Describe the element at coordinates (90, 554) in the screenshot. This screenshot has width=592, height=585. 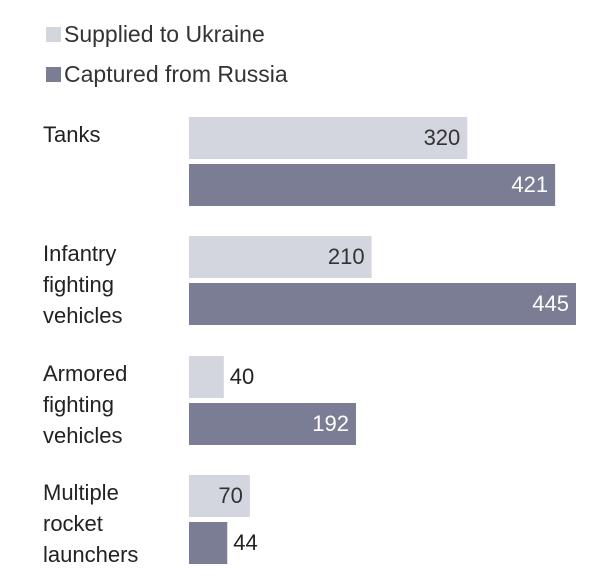
I see `category-label-3-line-2: launchers` at that location.